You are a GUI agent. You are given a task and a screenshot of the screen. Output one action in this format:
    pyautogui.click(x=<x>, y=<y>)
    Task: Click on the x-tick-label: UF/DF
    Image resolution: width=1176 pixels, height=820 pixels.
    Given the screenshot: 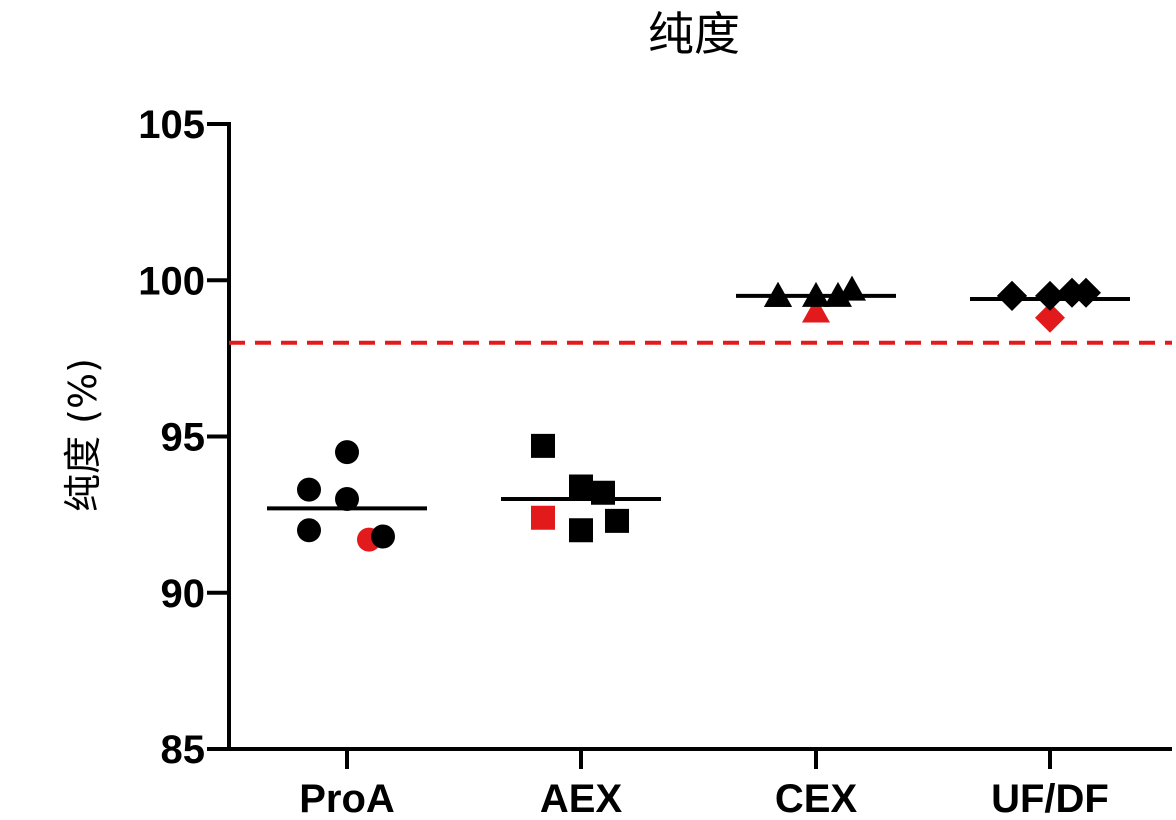 What is the action you would take?
    pyautogui.click(x=1050, y=798)
    